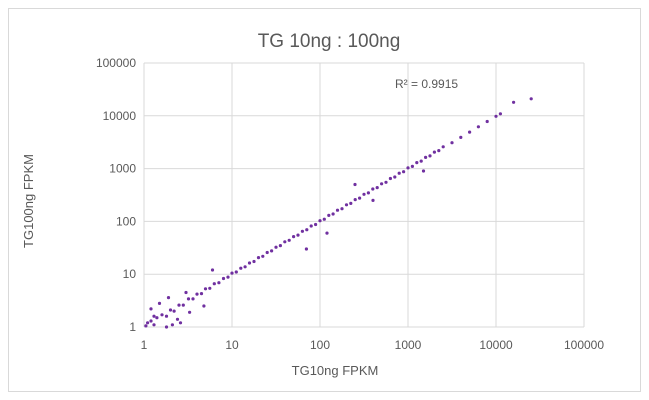 The width and height of the screenshot is (649, 400). What do you see at coordinates (584, 345) in the screenshot?
I see `x-tick-label: 100000` at bounding box center [584, 345].